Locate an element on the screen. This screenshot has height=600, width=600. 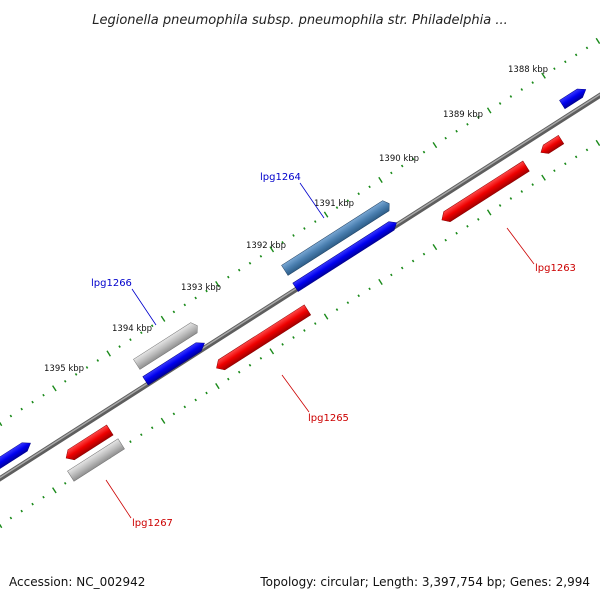
accession-text: Accession: NC_002942 is located at coordinates (77, 582).